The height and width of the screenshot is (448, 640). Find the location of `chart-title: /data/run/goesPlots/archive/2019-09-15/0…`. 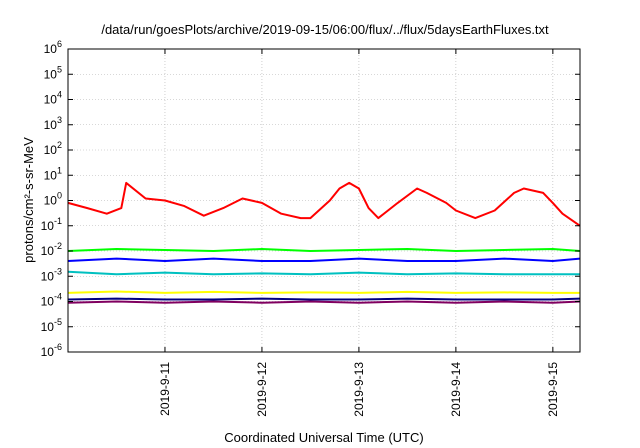

chart-title: /data/run/goesPlots/archive/2019-09-15/0… is located at coordinates (325, 29).